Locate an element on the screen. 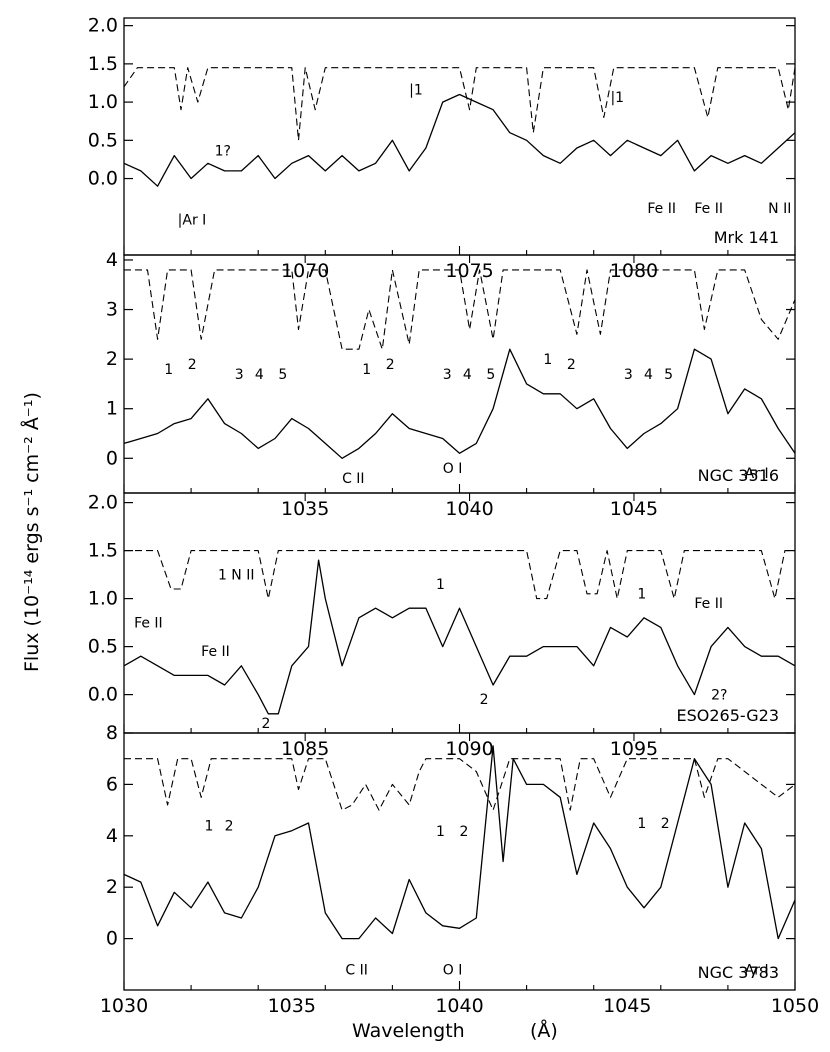 Image resolution: width=830 pixels, height=1052 pixels. panel-mrk-141-solid-spectrum is located at coordinates (459, 140).